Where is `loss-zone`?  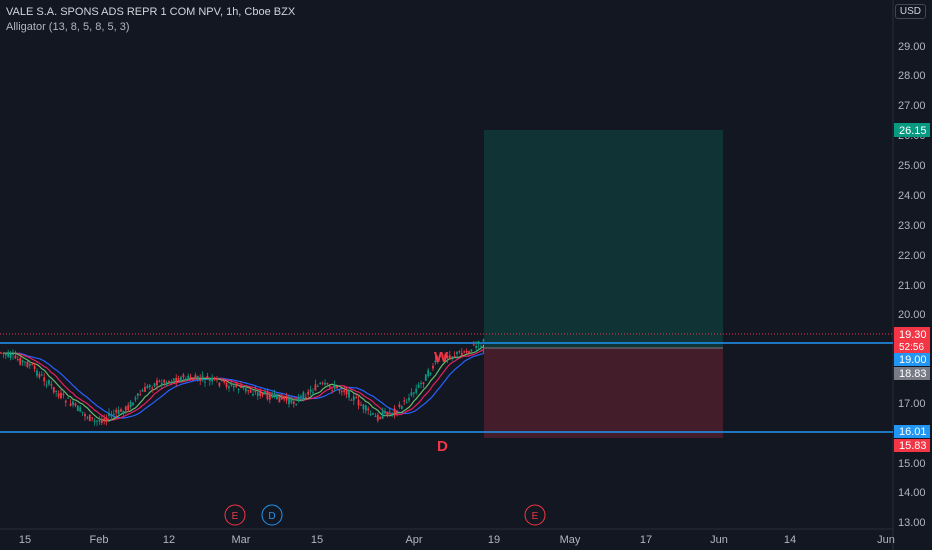 loss-zone is located at coordinates (603, 393).